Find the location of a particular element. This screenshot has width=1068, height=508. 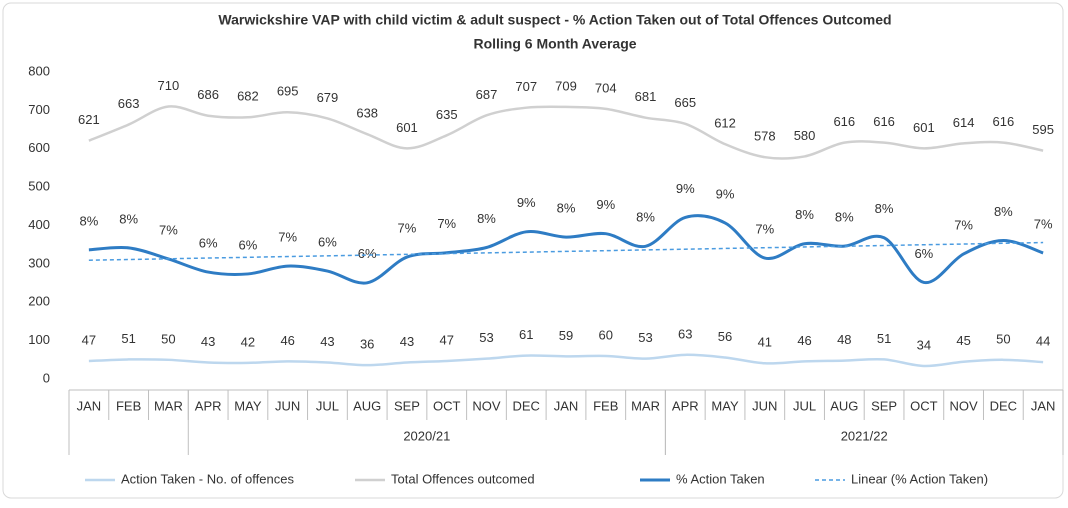

x-tick-label: FEB is located at coordinates (605, 405).